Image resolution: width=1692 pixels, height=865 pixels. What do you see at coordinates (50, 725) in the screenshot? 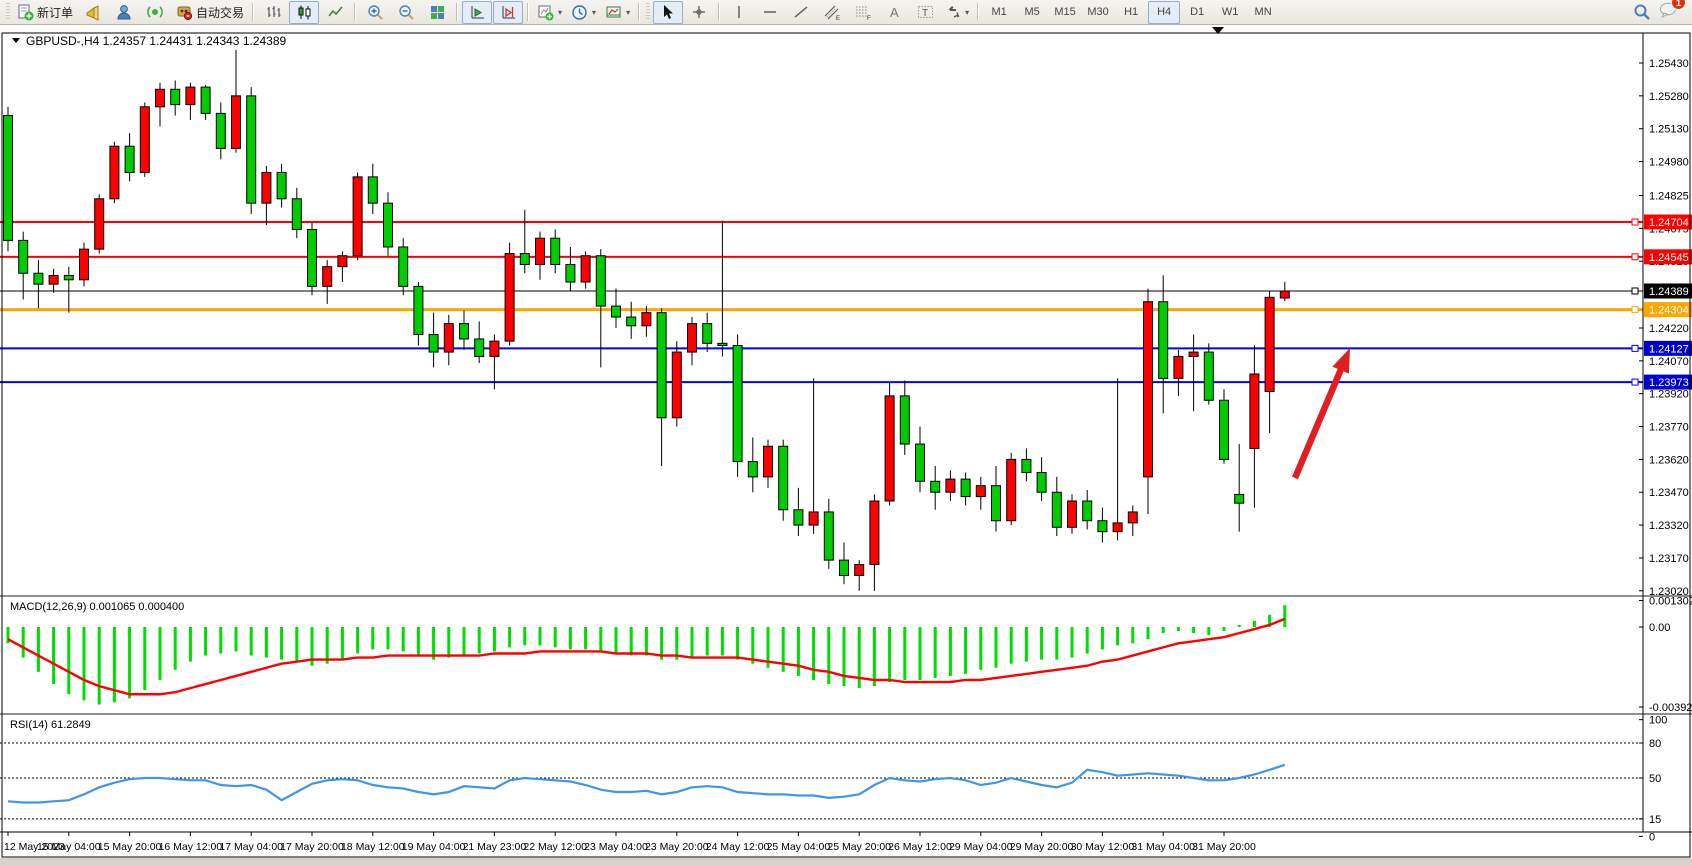
I see `rsi-indicator-label: RSI(14) 61.2849` at bounding box center [50, 725].